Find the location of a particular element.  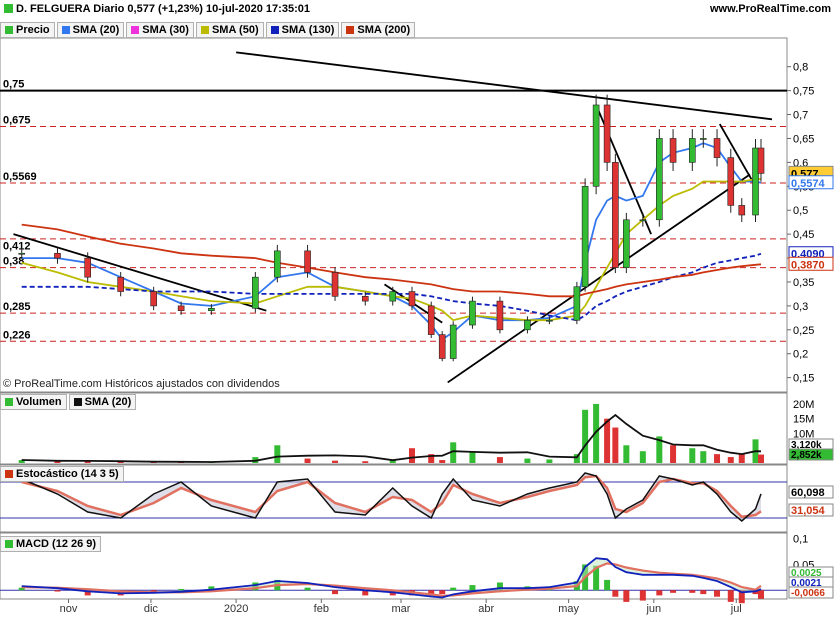

title-icon is located at coordinates (8, 8).